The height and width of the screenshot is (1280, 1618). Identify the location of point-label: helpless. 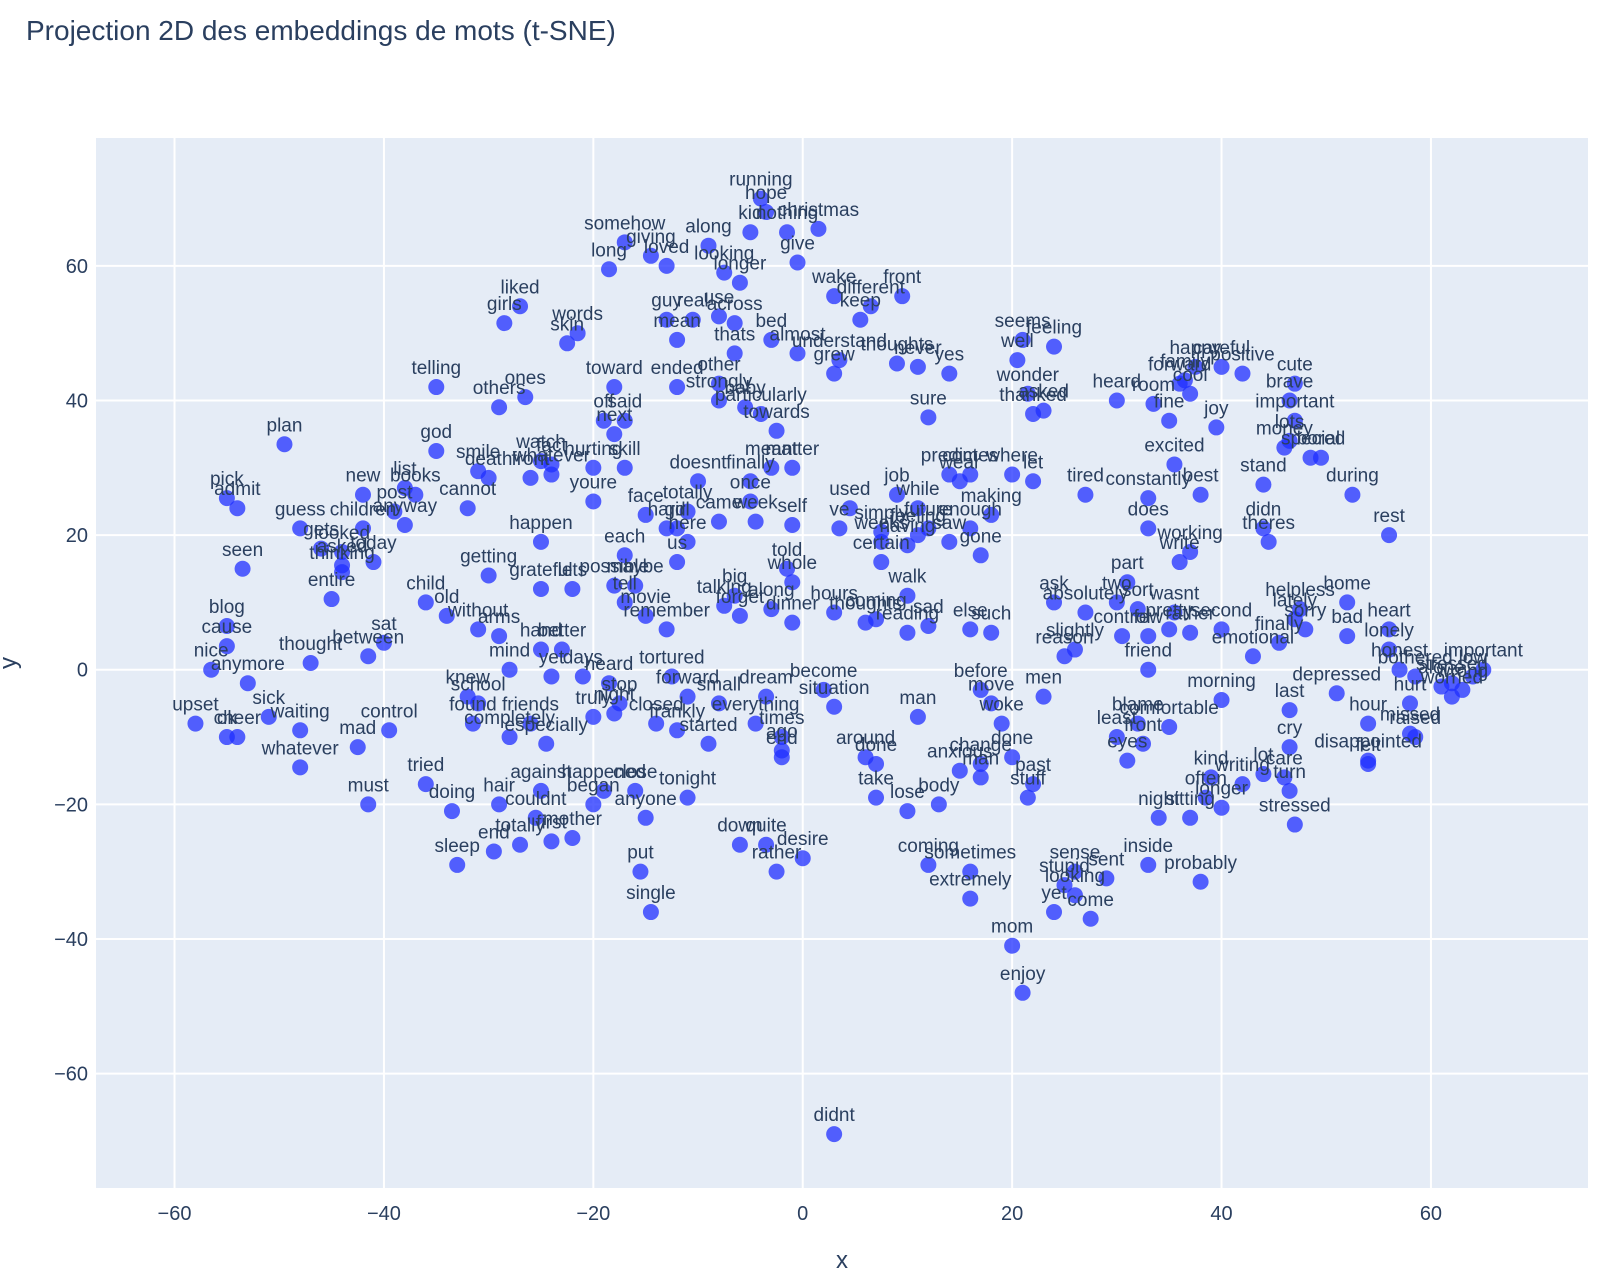
(1300, 590).